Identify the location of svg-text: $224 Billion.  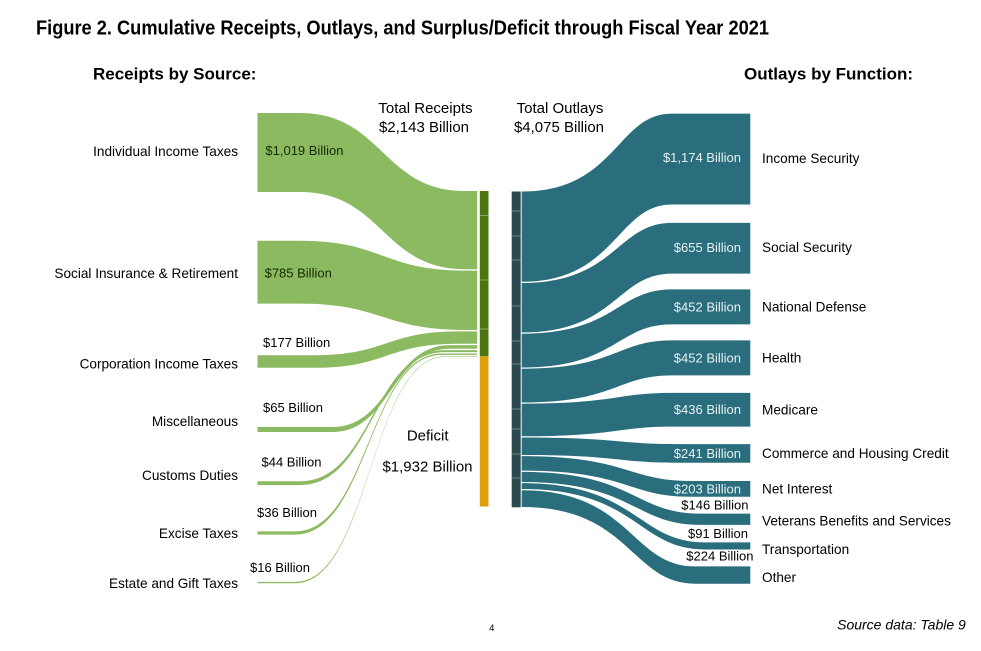
(719, 555).